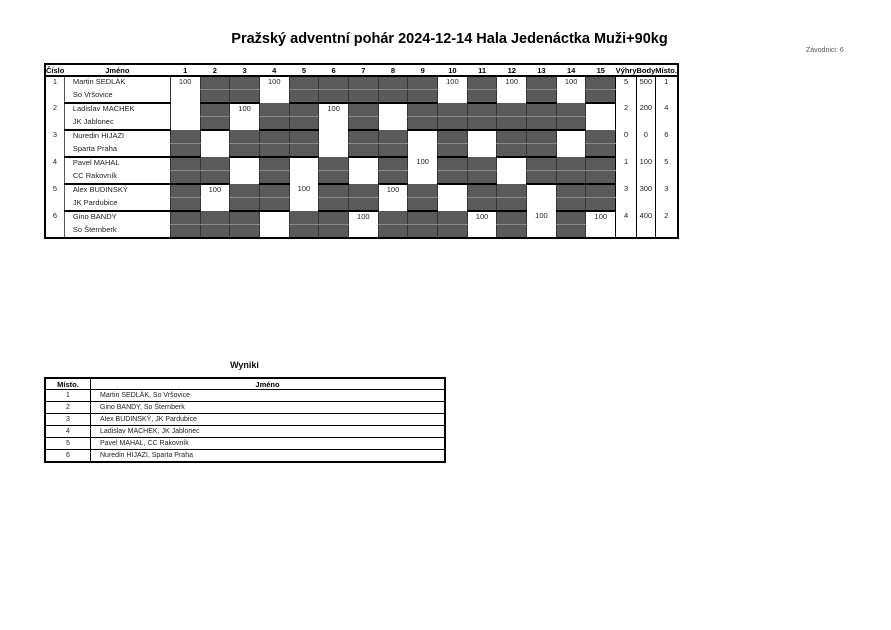 This screenshot has height=630, width=891. I want to click on column-header: 11, so click(482, 70).